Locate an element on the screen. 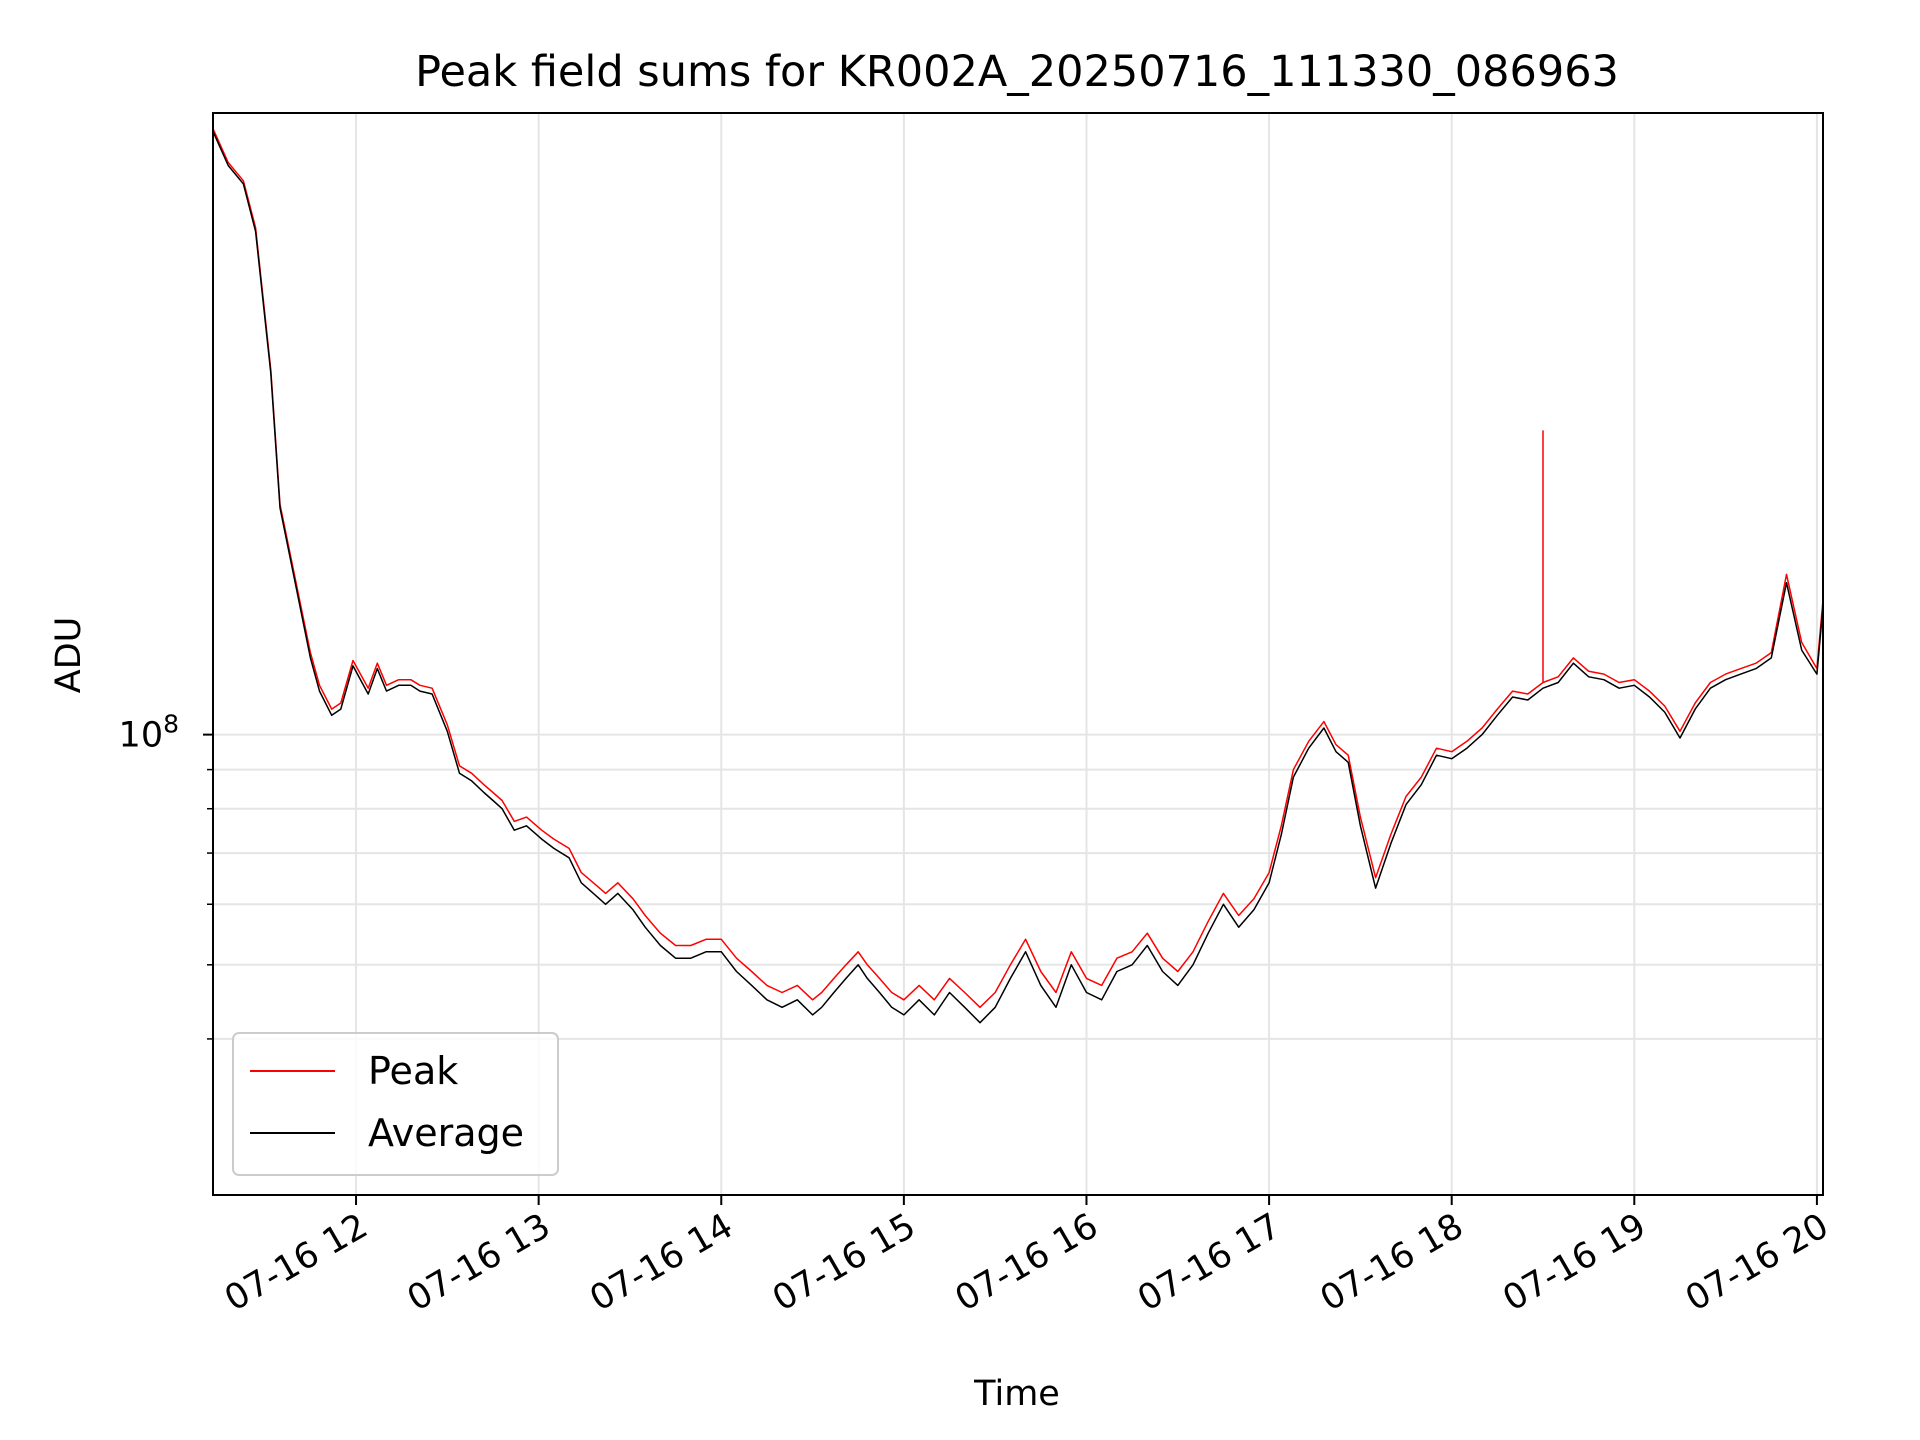  legend: Peak Average is located at coordinates (395, 1104).